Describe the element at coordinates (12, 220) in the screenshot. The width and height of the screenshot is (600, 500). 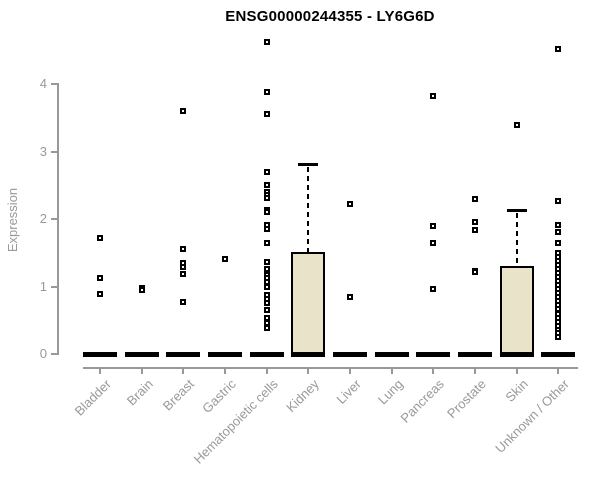
I see `y-axis-label: Expression` at that location.